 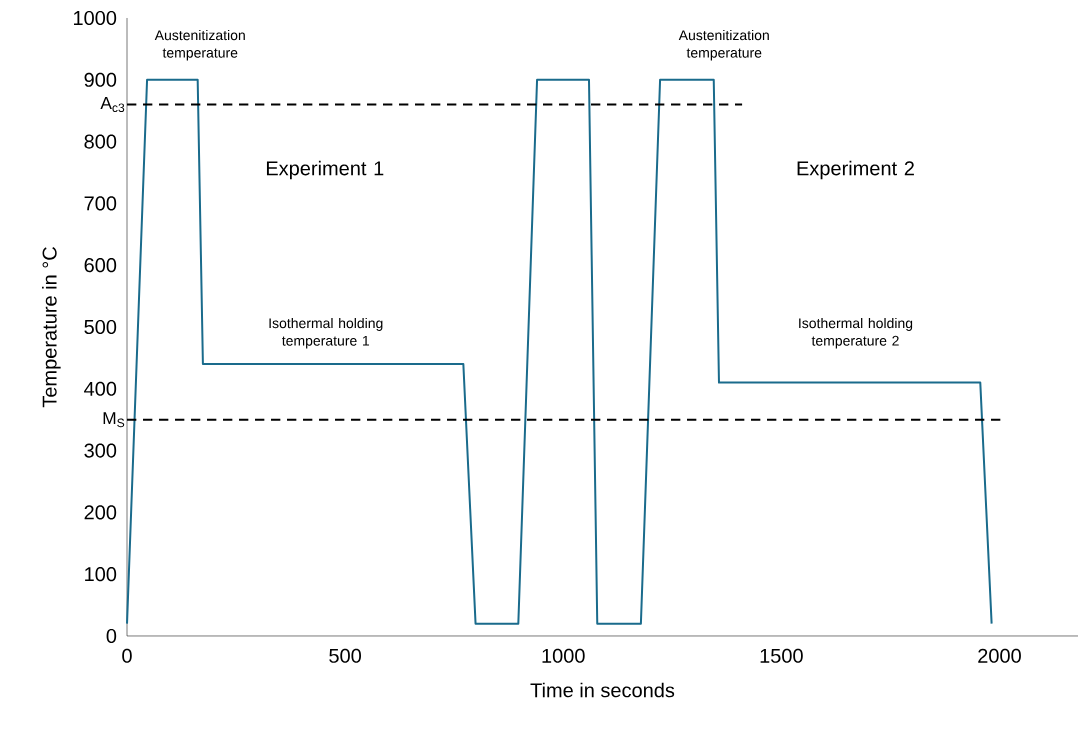 I want to click on annotation: M$_{S}$, so click(x=114, y=420).